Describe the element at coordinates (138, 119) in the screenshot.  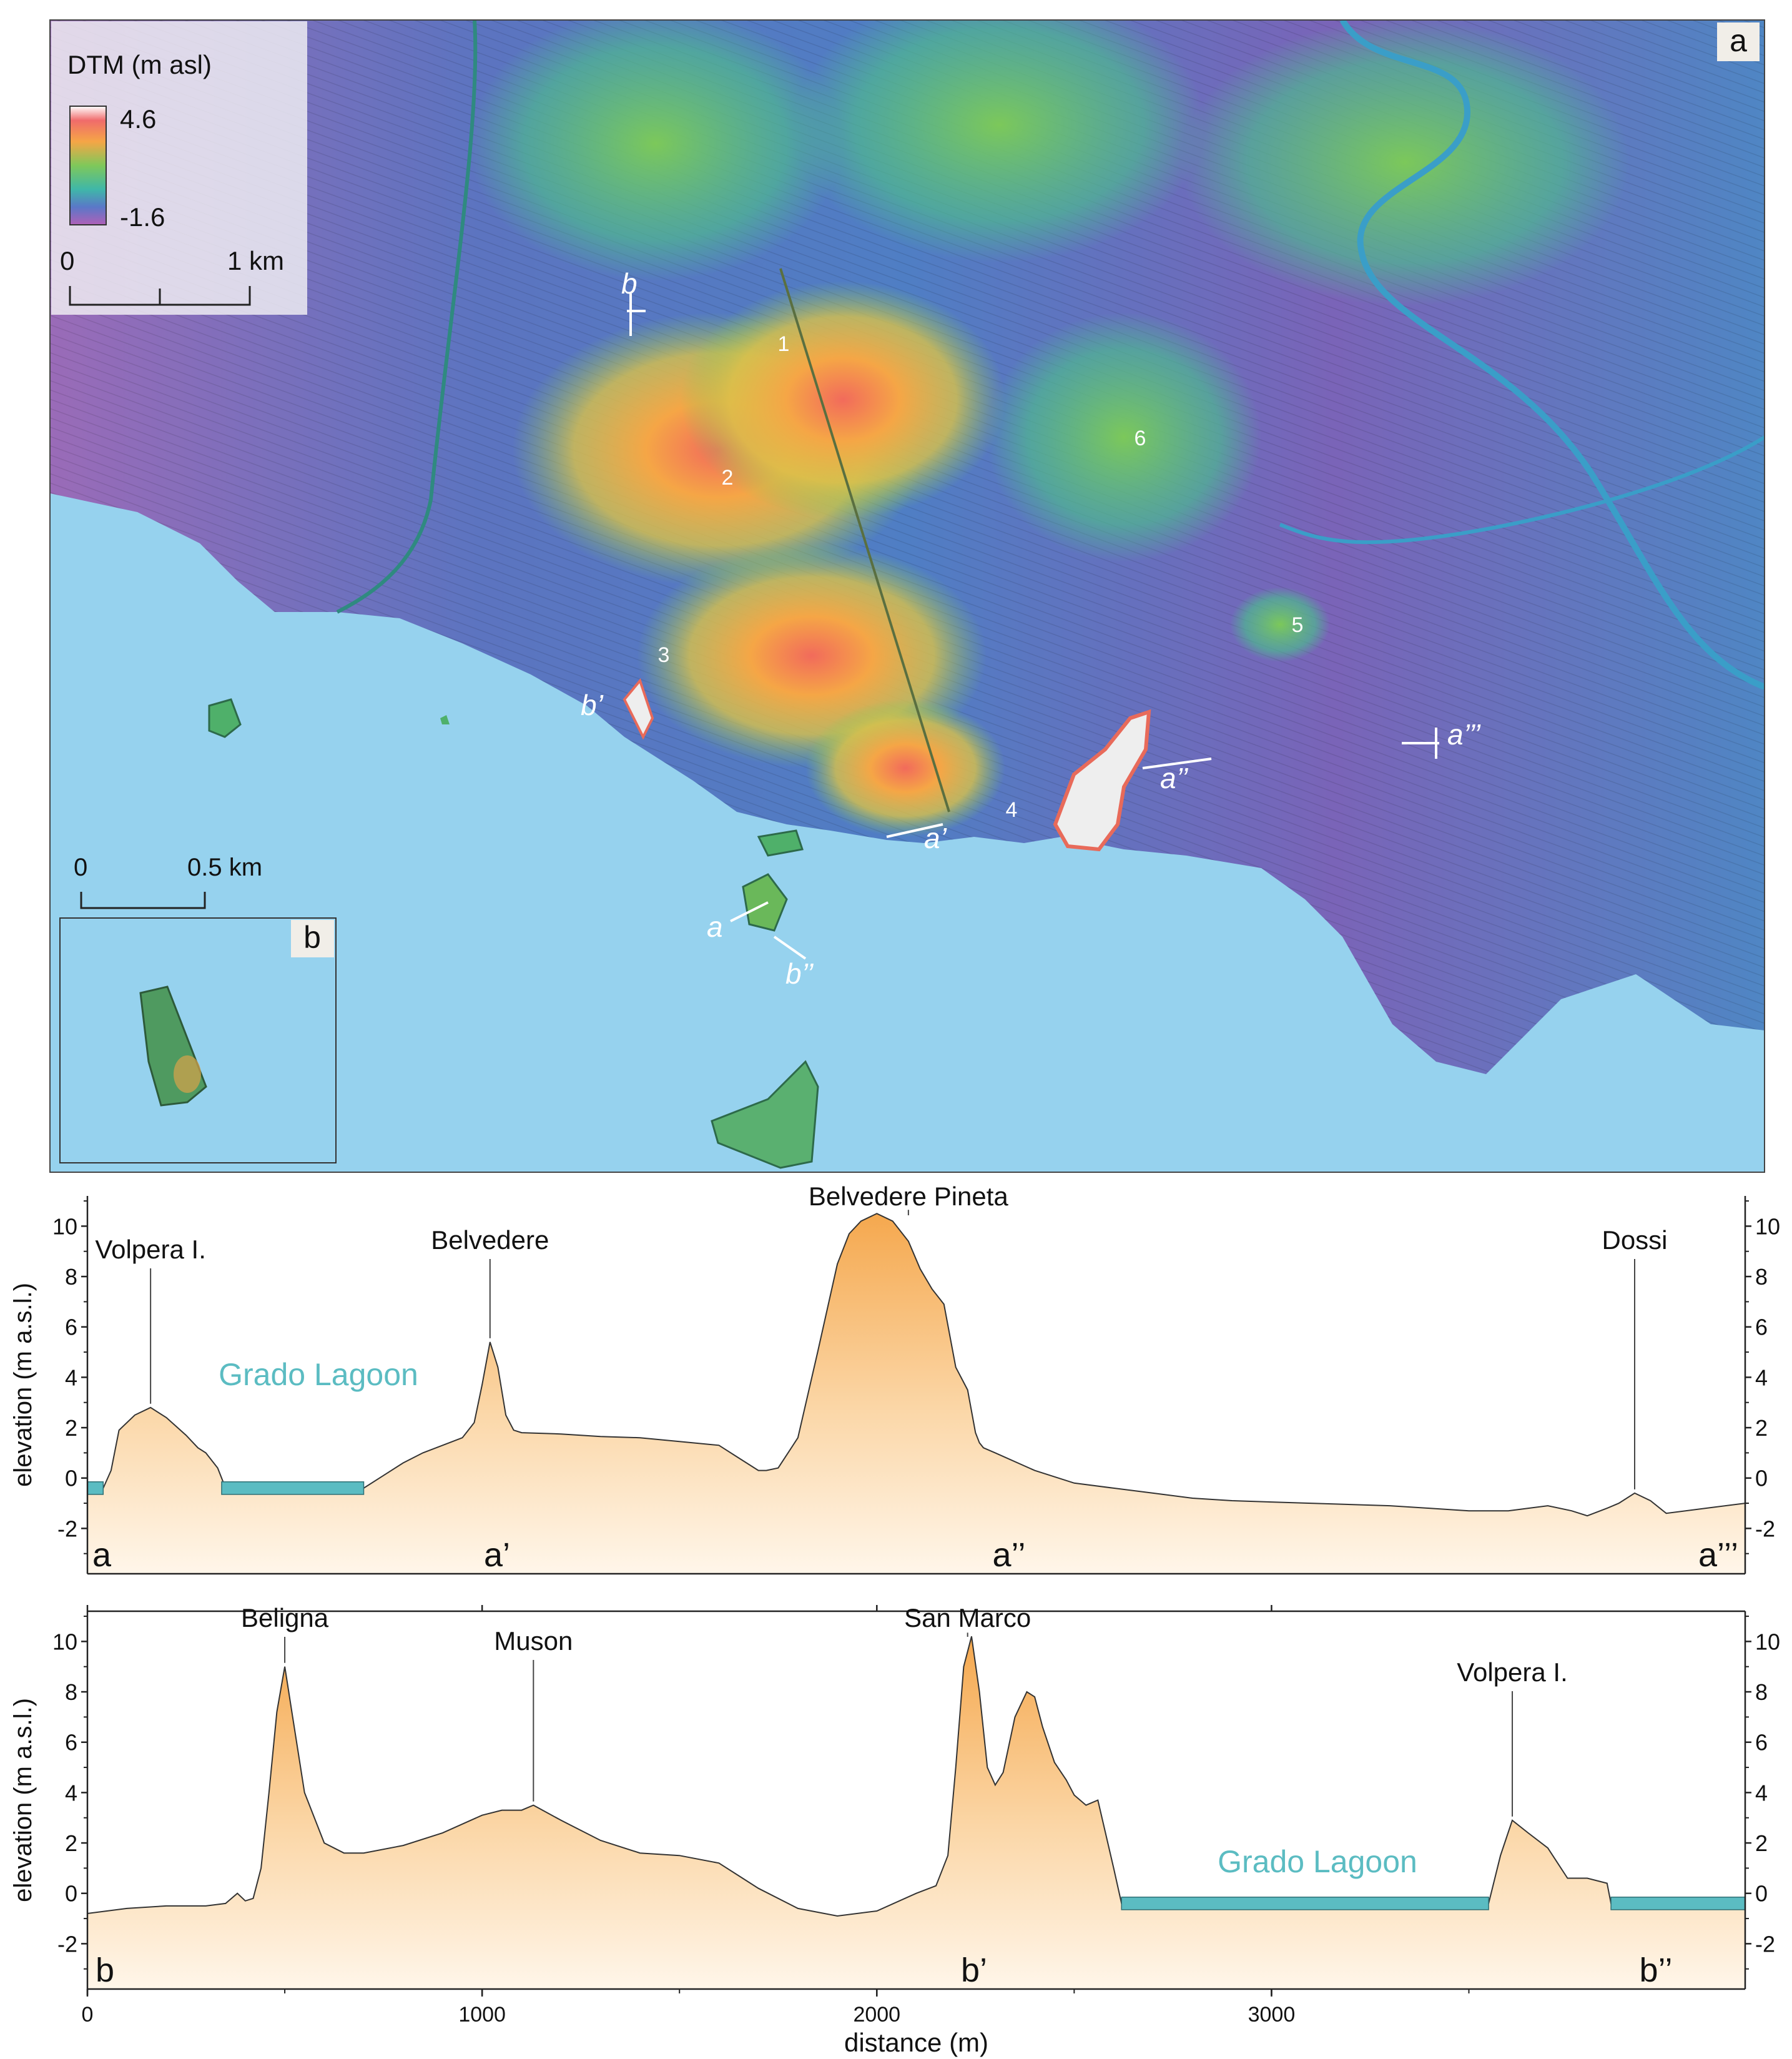
I see `legend-max: 4.6` at that location.